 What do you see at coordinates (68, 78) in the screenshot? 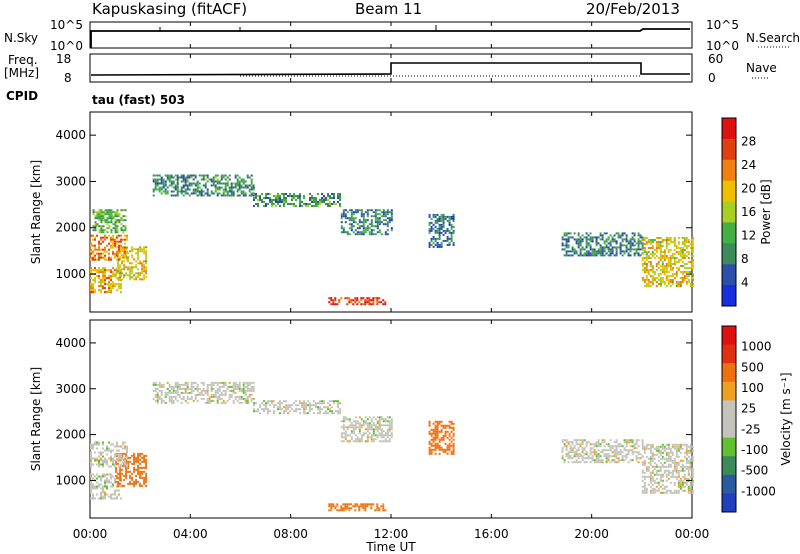
I see `freq-tick-bottom: 8` at bounding box center [68, 78].